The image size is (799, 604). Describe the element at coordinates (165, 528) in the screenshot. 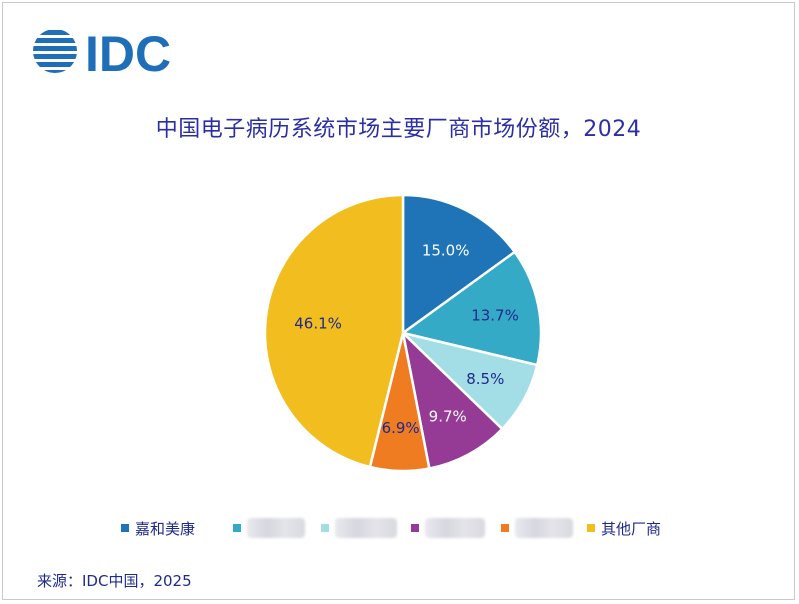

I see `legend-label: 嘉和美康` at that location.